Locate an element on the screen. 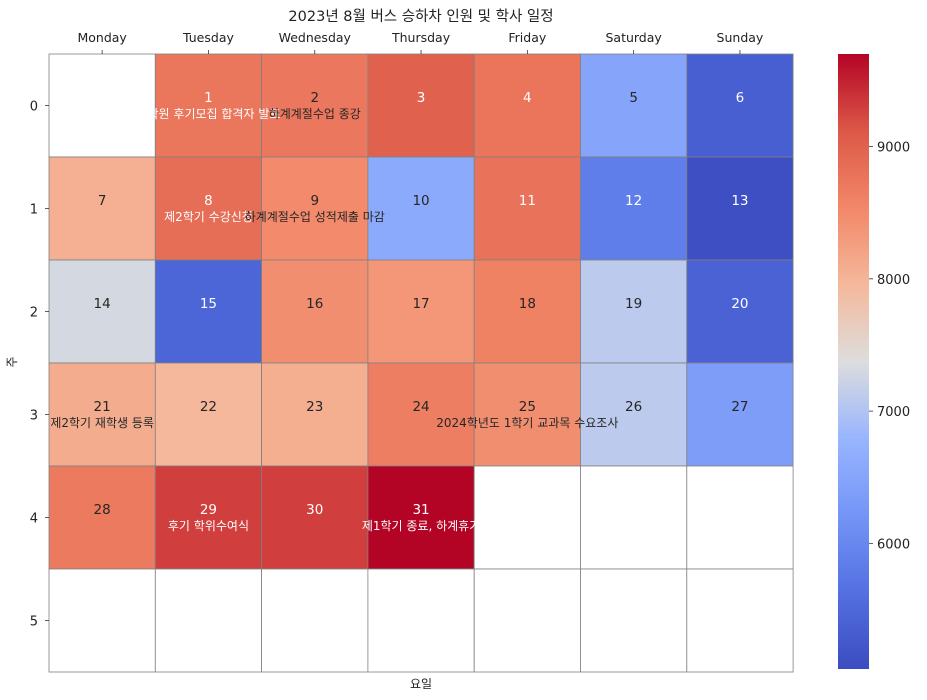 Image resolution: width=927 pixels, height=700 pixels. day-number-label: 11 is located at coordinates (527, 201).